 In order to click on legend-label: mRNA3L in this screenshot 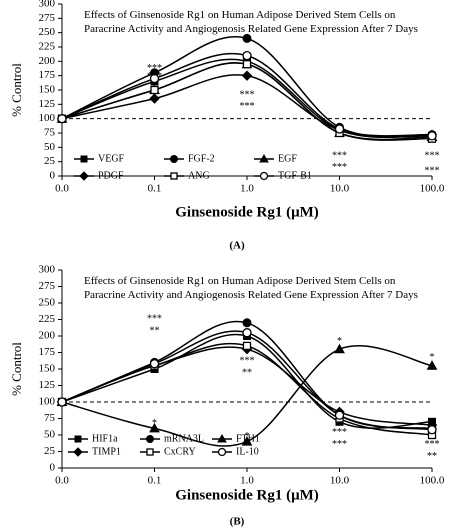, I will do `click(184, 438)`.